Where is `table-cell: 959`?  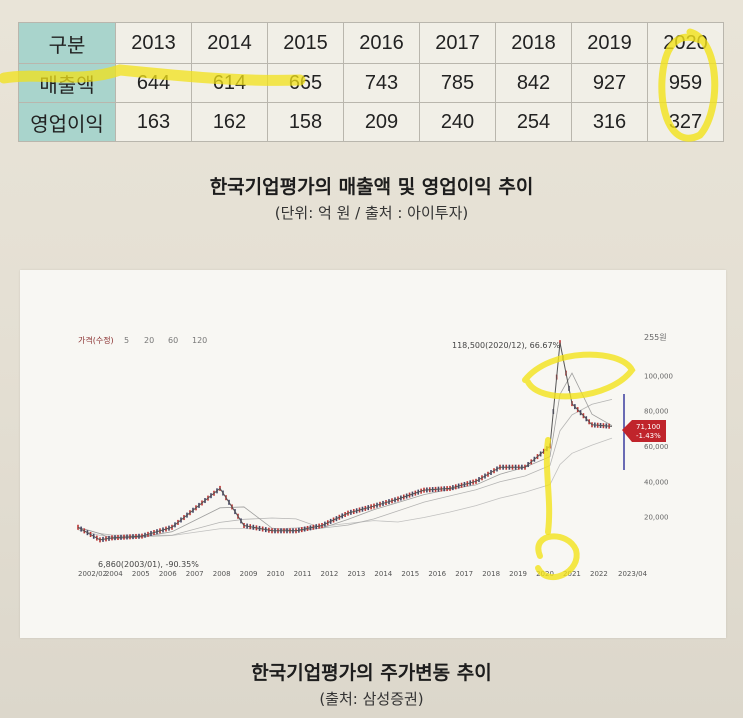
table-cell: 959 is located at coordinates (685, 83).